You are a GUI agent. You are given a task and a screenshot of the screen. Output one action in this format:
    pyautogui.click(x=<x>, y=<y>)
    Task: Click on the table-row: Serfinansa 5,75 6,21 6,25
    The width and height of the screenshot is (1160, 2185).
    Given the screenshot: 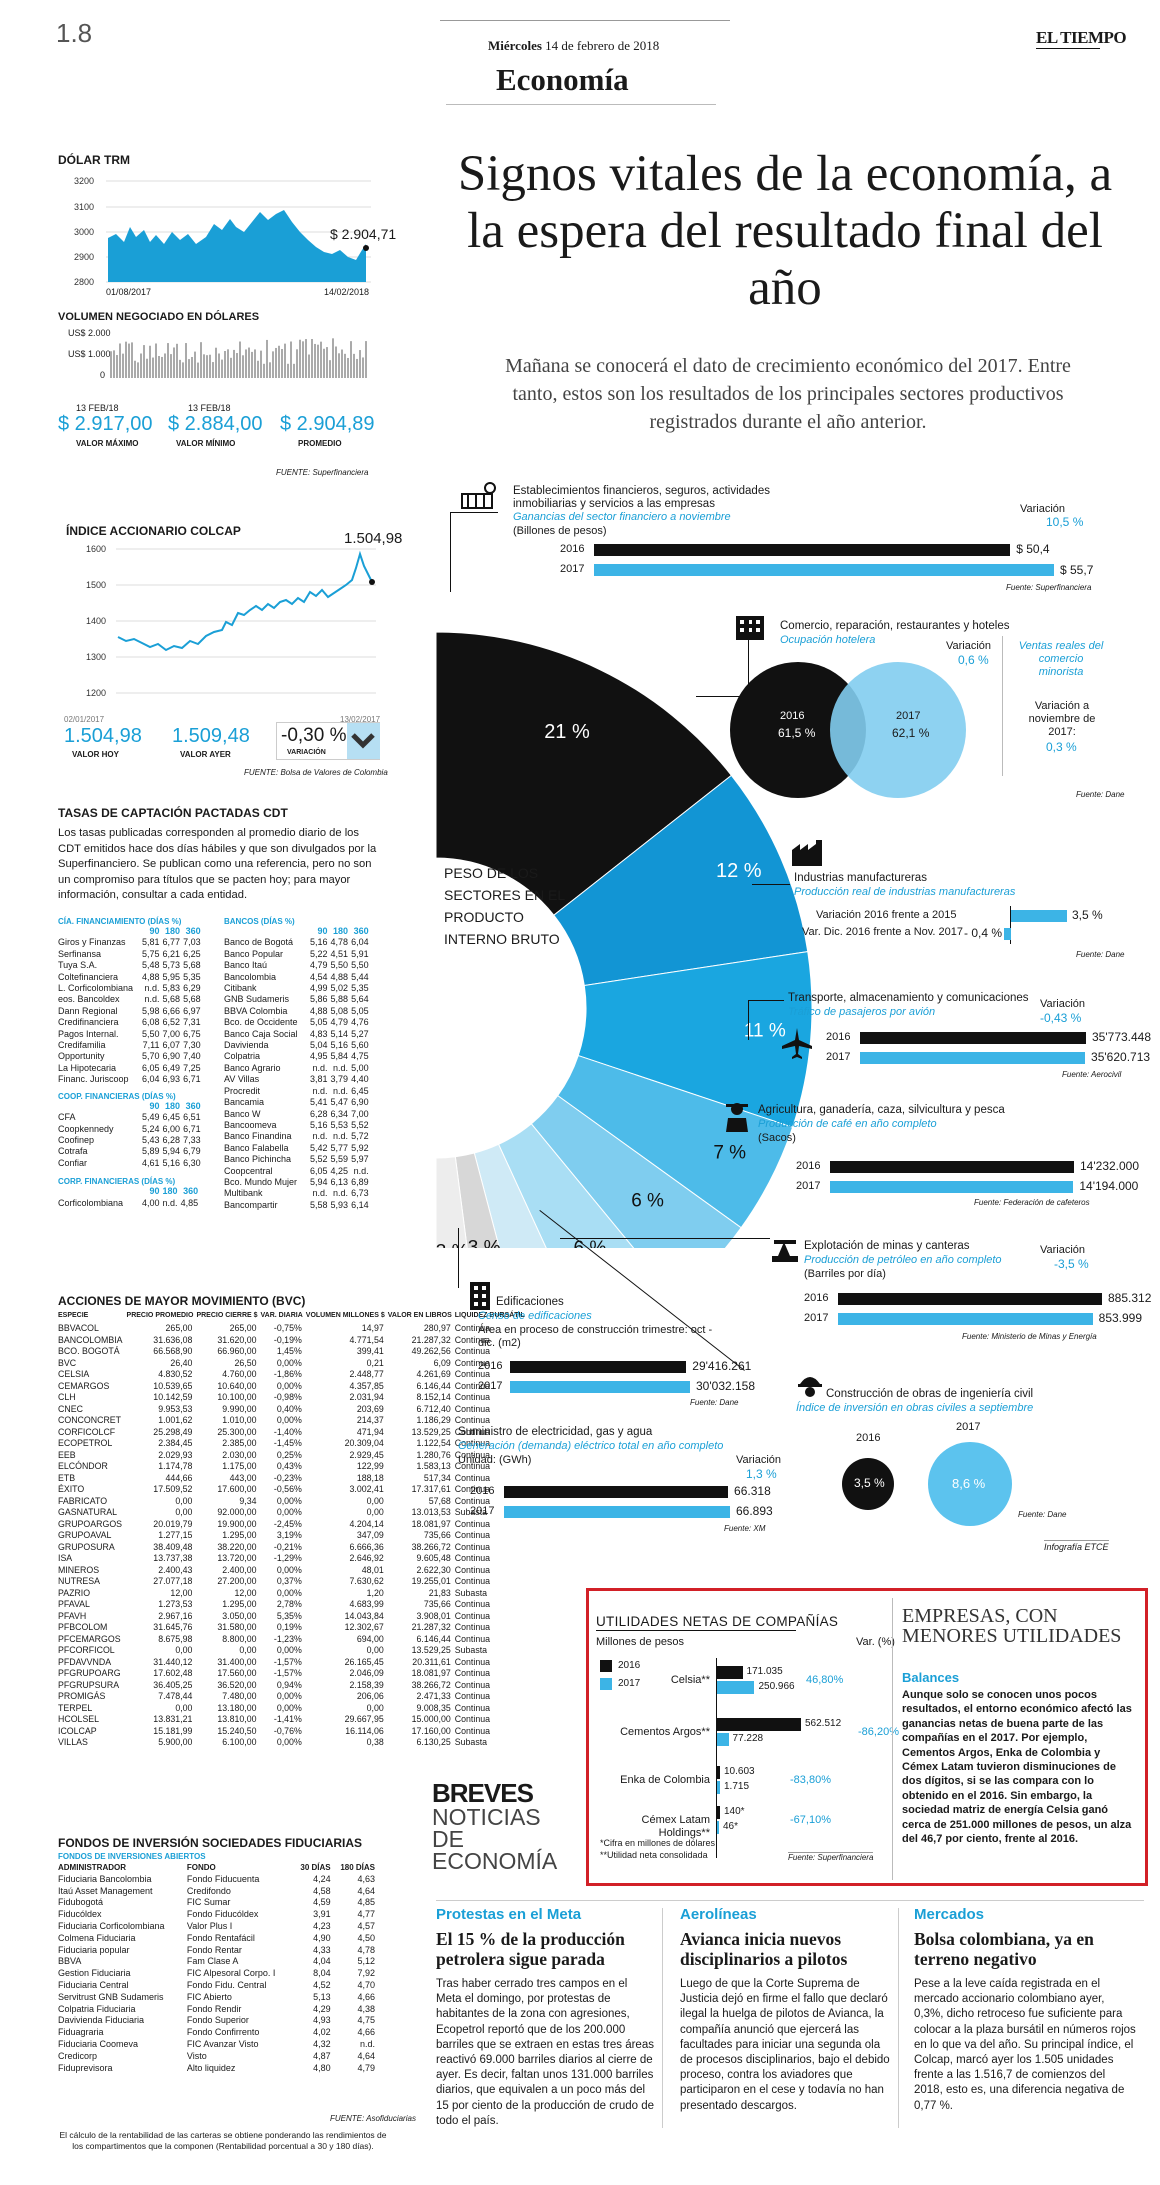 What is the action you would take?
    pyautogui.click(x=129, y=953)
    